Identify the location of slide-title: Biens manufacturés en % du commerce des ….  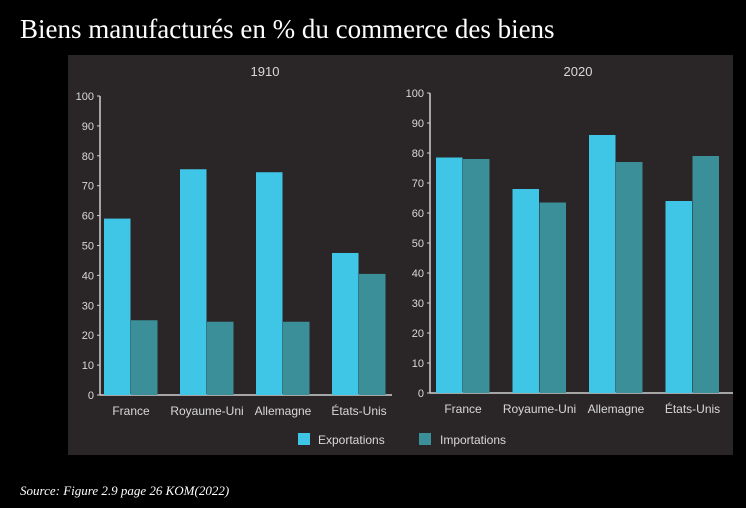
(287, 29).